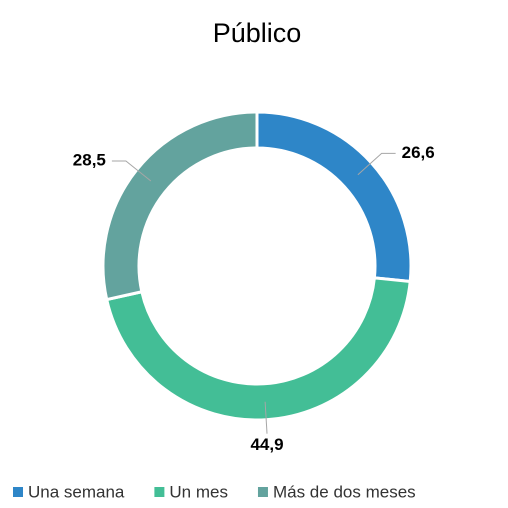  What do you see at coordinates (418, 152) in the screenshot?
I see `data-label: 26,6` at bounding box center [418, 152].